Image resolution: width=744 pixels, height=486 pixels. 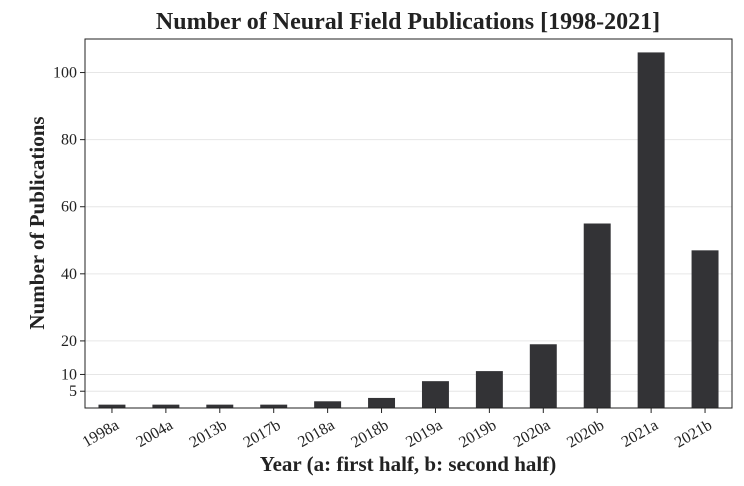 What do you see at coordinates (640, 434) in the screenshot?
I see `x-tick-label: 2021a` at bounding box center [640, 434].